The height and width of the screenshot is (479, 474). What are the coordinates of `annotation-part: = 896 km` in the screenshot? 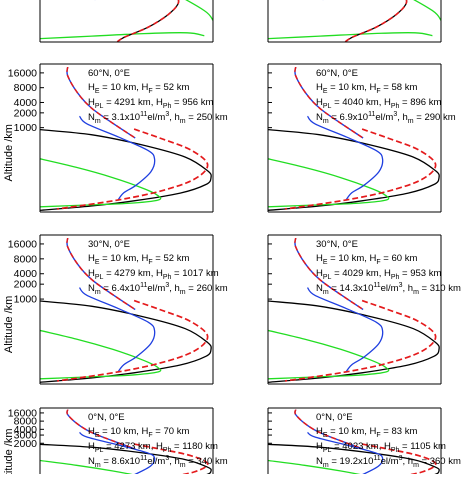 It's located at (420, 102).